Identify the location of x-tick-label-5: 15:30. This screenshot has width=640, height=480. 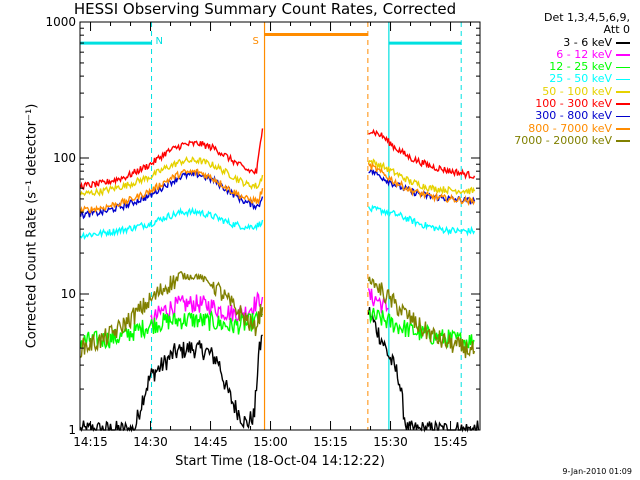
(390, 442).